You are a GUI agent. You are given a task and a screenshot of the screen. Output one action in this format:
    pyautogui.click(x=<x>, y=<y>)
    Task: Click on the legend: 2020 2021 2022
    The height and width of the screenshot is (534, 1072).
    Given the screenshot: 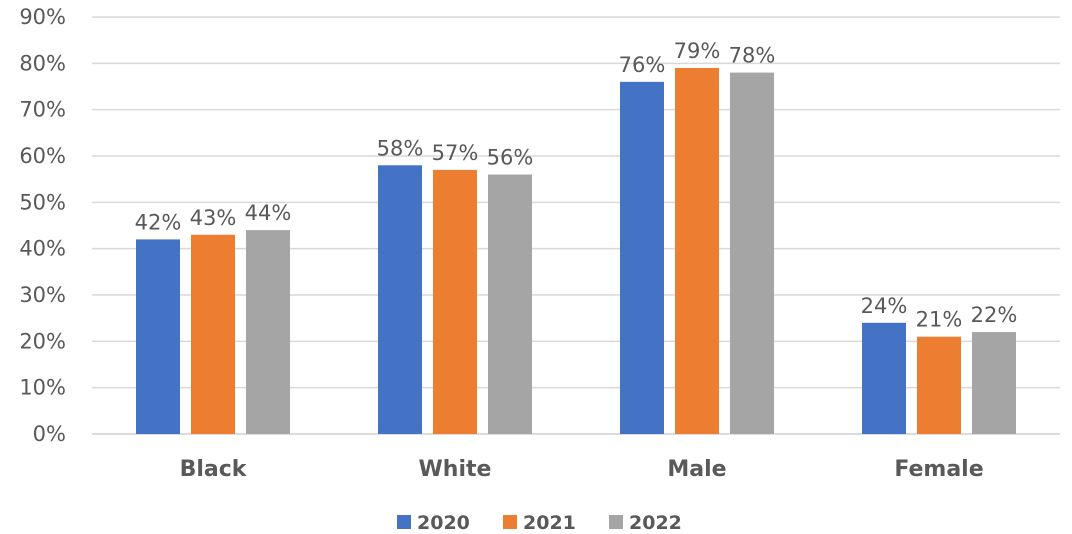 What is the action you would take?
    pyautogui.click(x=539, y=523)
    